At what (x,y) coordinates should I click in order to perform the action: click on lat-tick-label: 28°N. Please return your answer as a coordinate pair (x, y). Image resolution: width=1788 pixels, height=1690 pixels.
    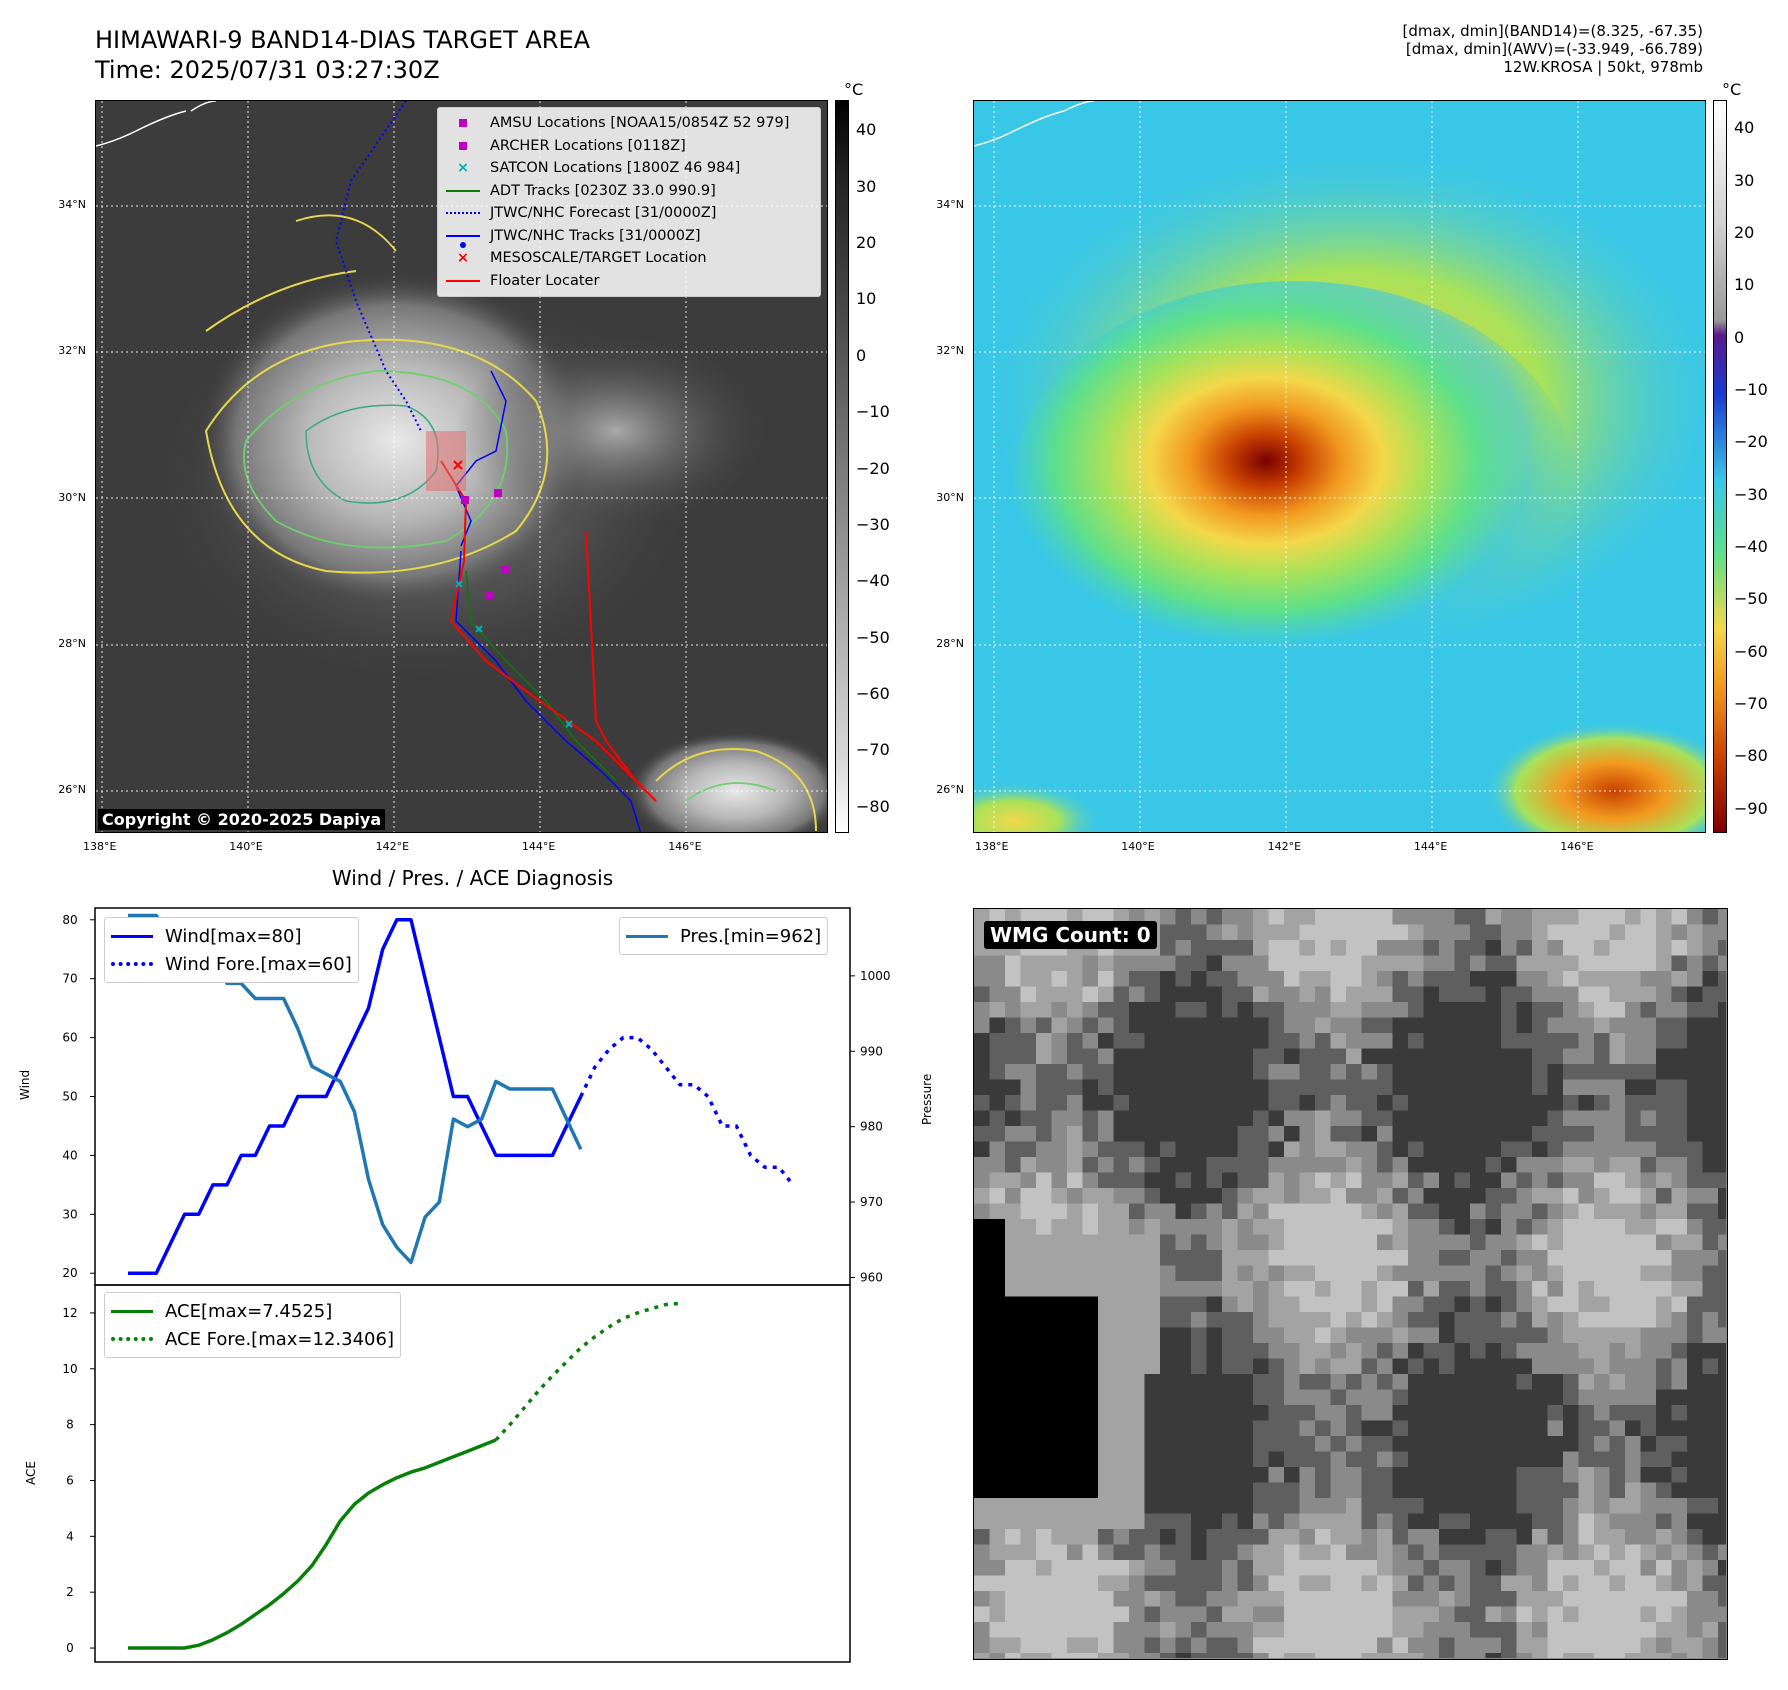
    Looking at the image, I should click on (950, 643).